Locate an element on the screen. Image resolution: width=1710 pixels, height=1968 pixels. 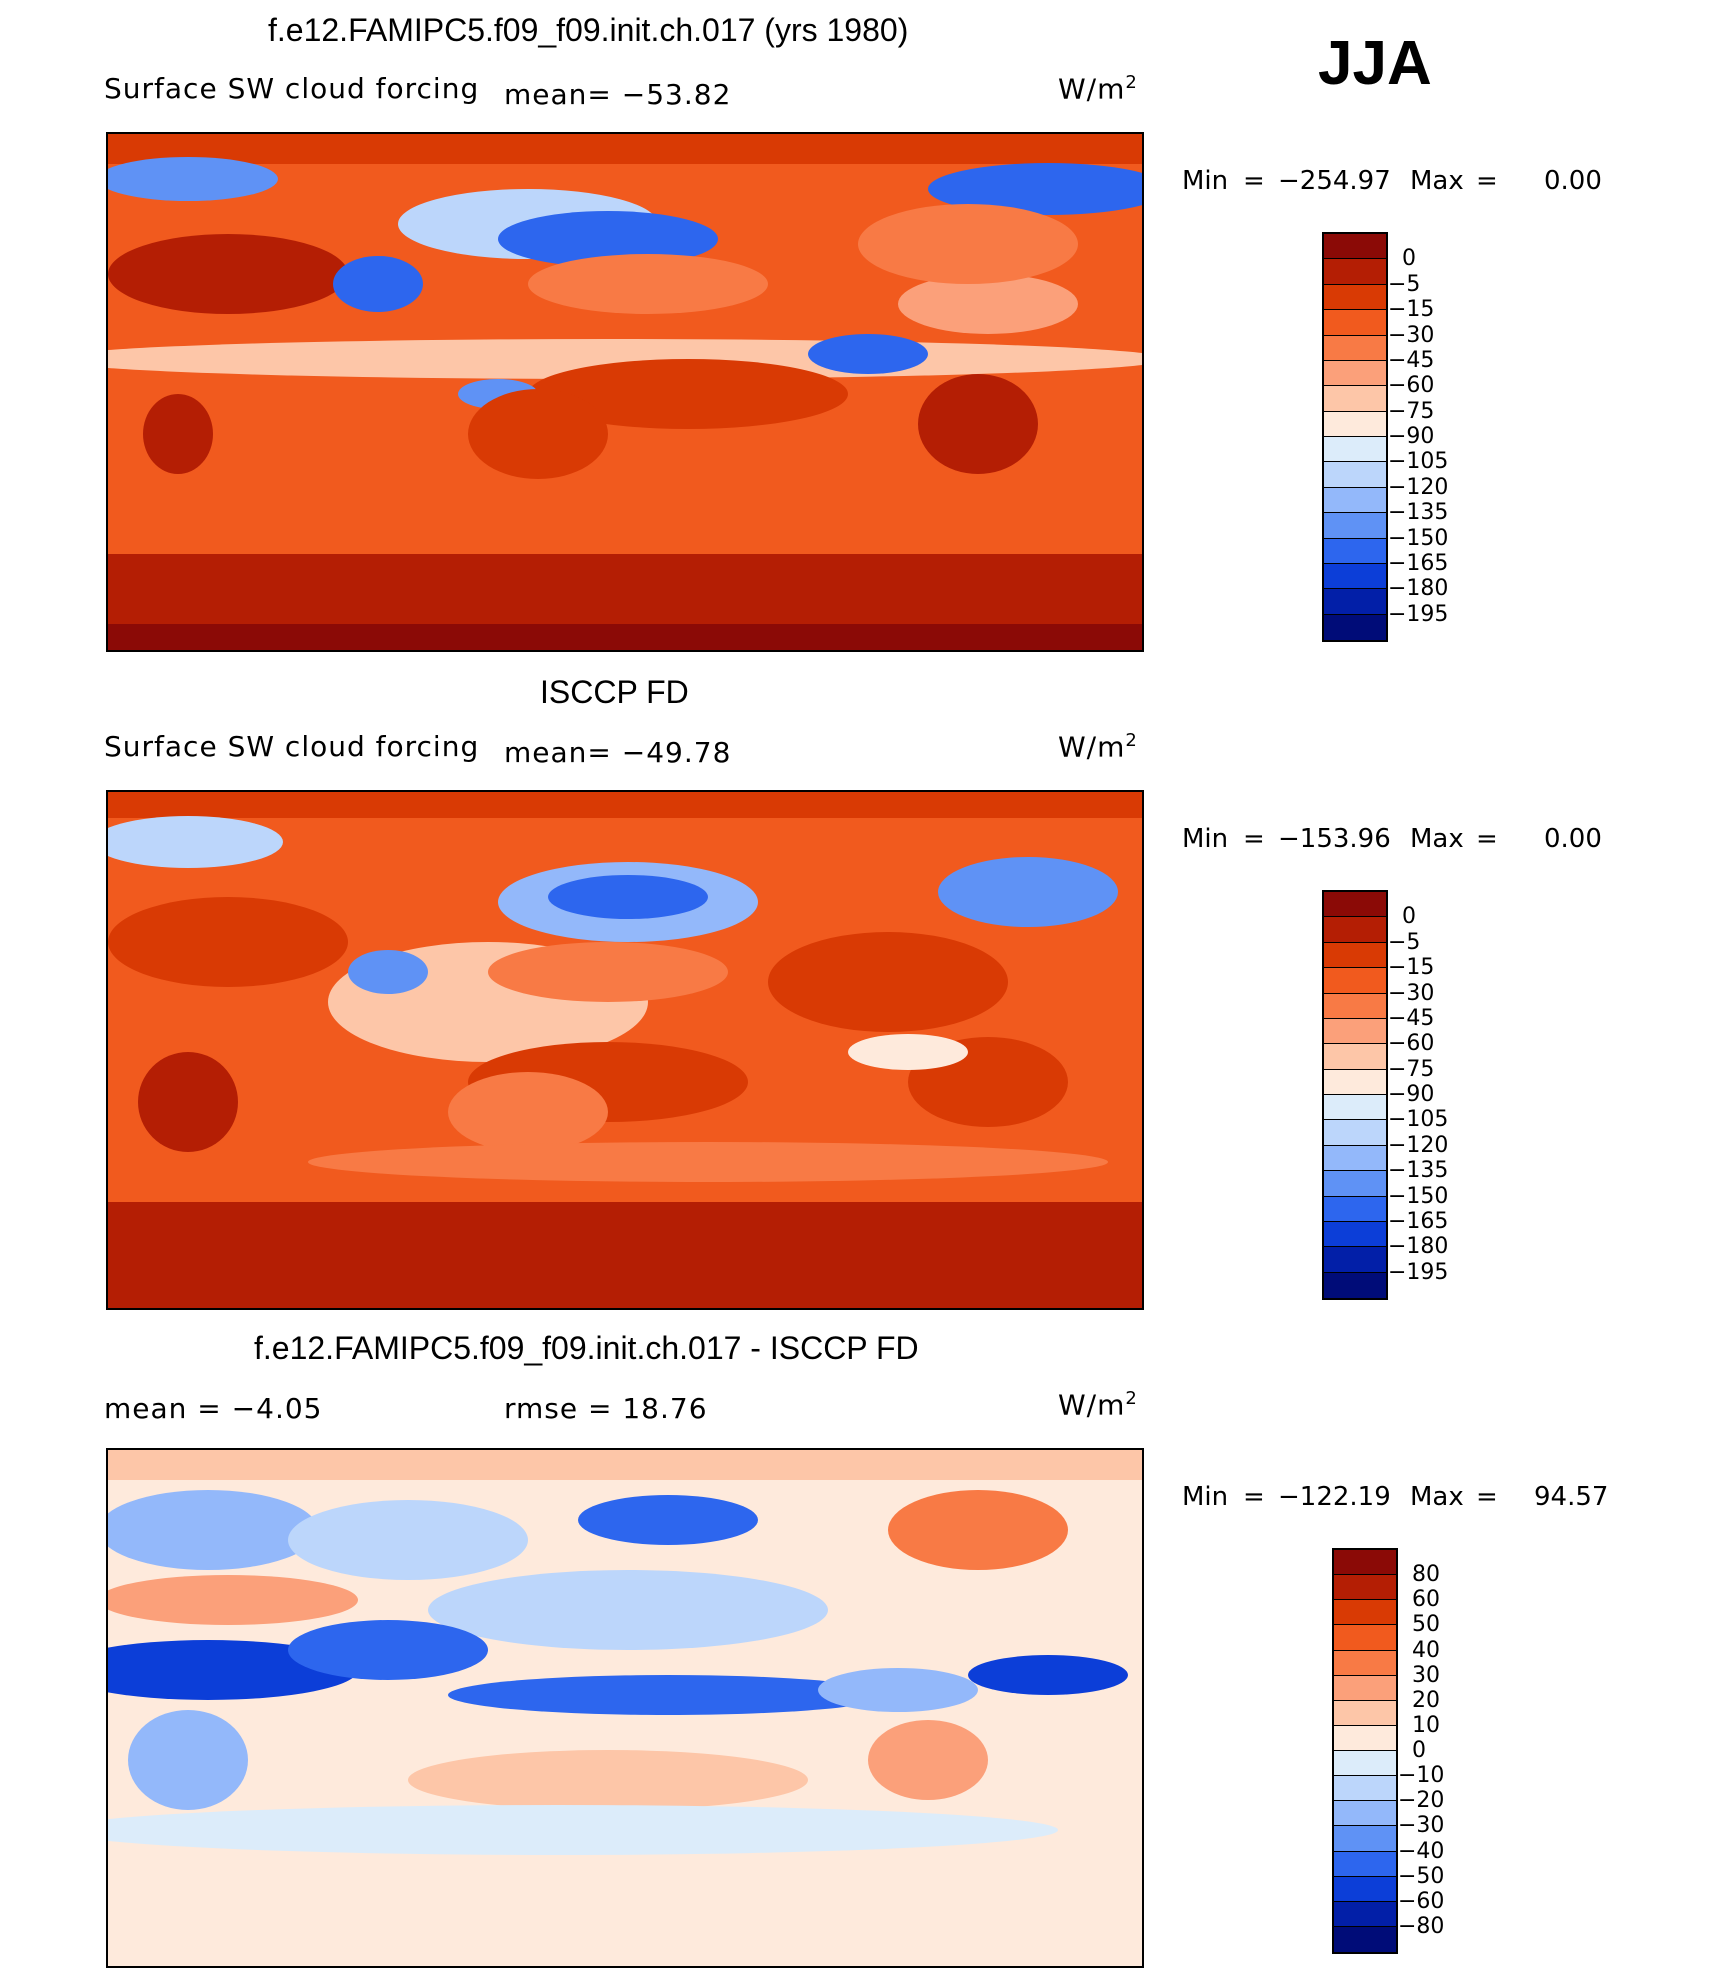
colorbar-label: 50 is located at coordinates (1426, 1625).